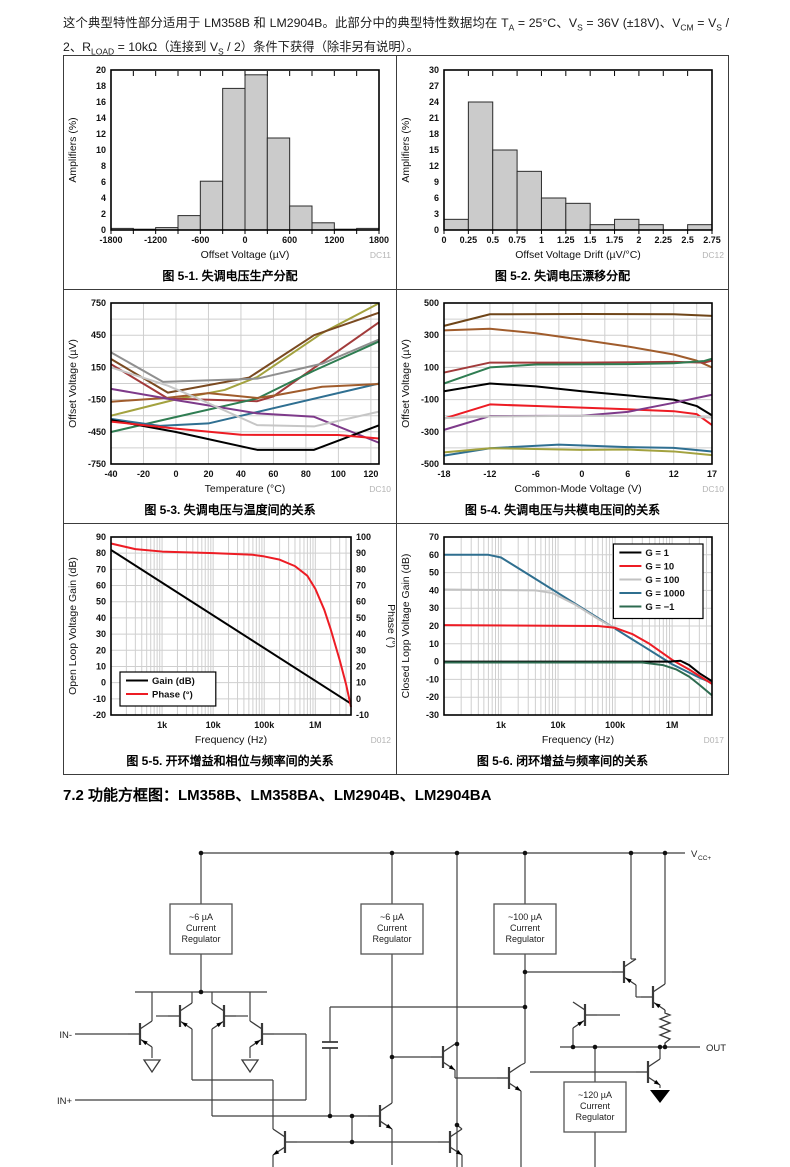 The height and width of the screenshot is (1167, 790). What do you see at coordinates (687, 240) in the screenshot?
I see `svg-text: 2.5` at bounding box center [687, 240].